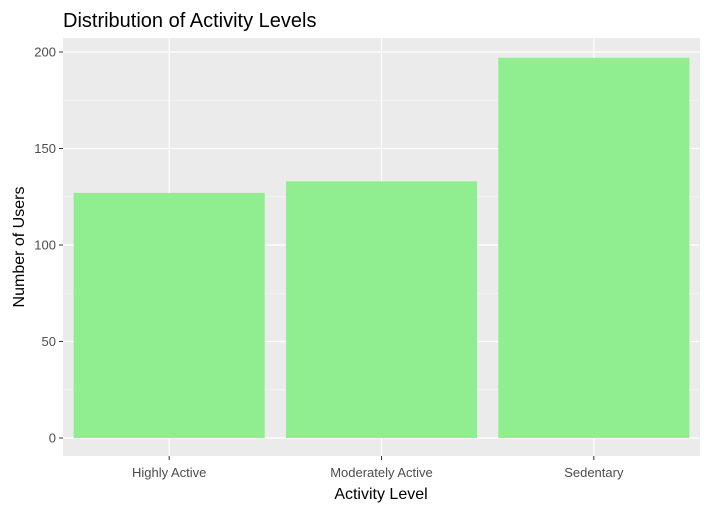 This screenshot has width=710, height=512. Describe the element at coordinates (19, 247) in the screenshot. I see `y-axis-title: Number of Users` at that location.